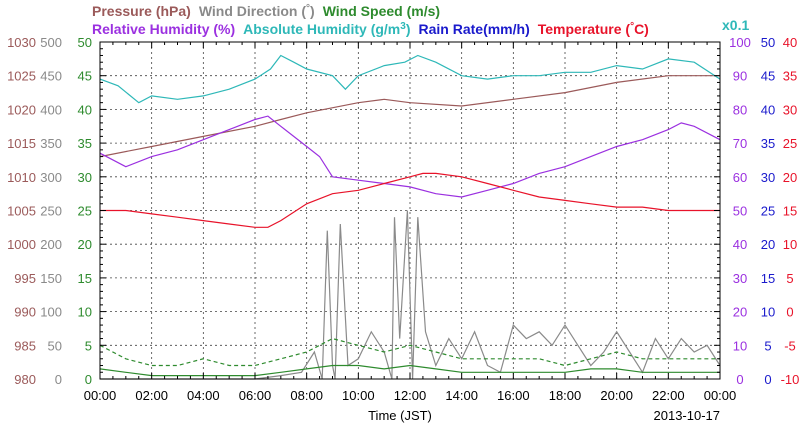 The width and height of the screenshot is (800, 434). I want to click on y-tick-label-temperature: 0, so click(789, 312).